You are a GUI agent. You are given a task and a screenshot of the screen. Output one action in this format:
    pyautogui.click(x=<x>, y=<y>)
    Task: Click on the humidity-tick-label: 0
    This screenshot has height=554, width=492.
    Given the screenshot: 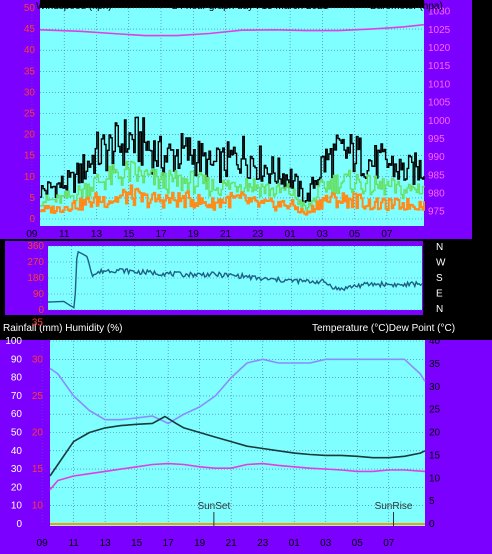 What is the action you would take?
    pyautogui.click(x=19, y=524)
    